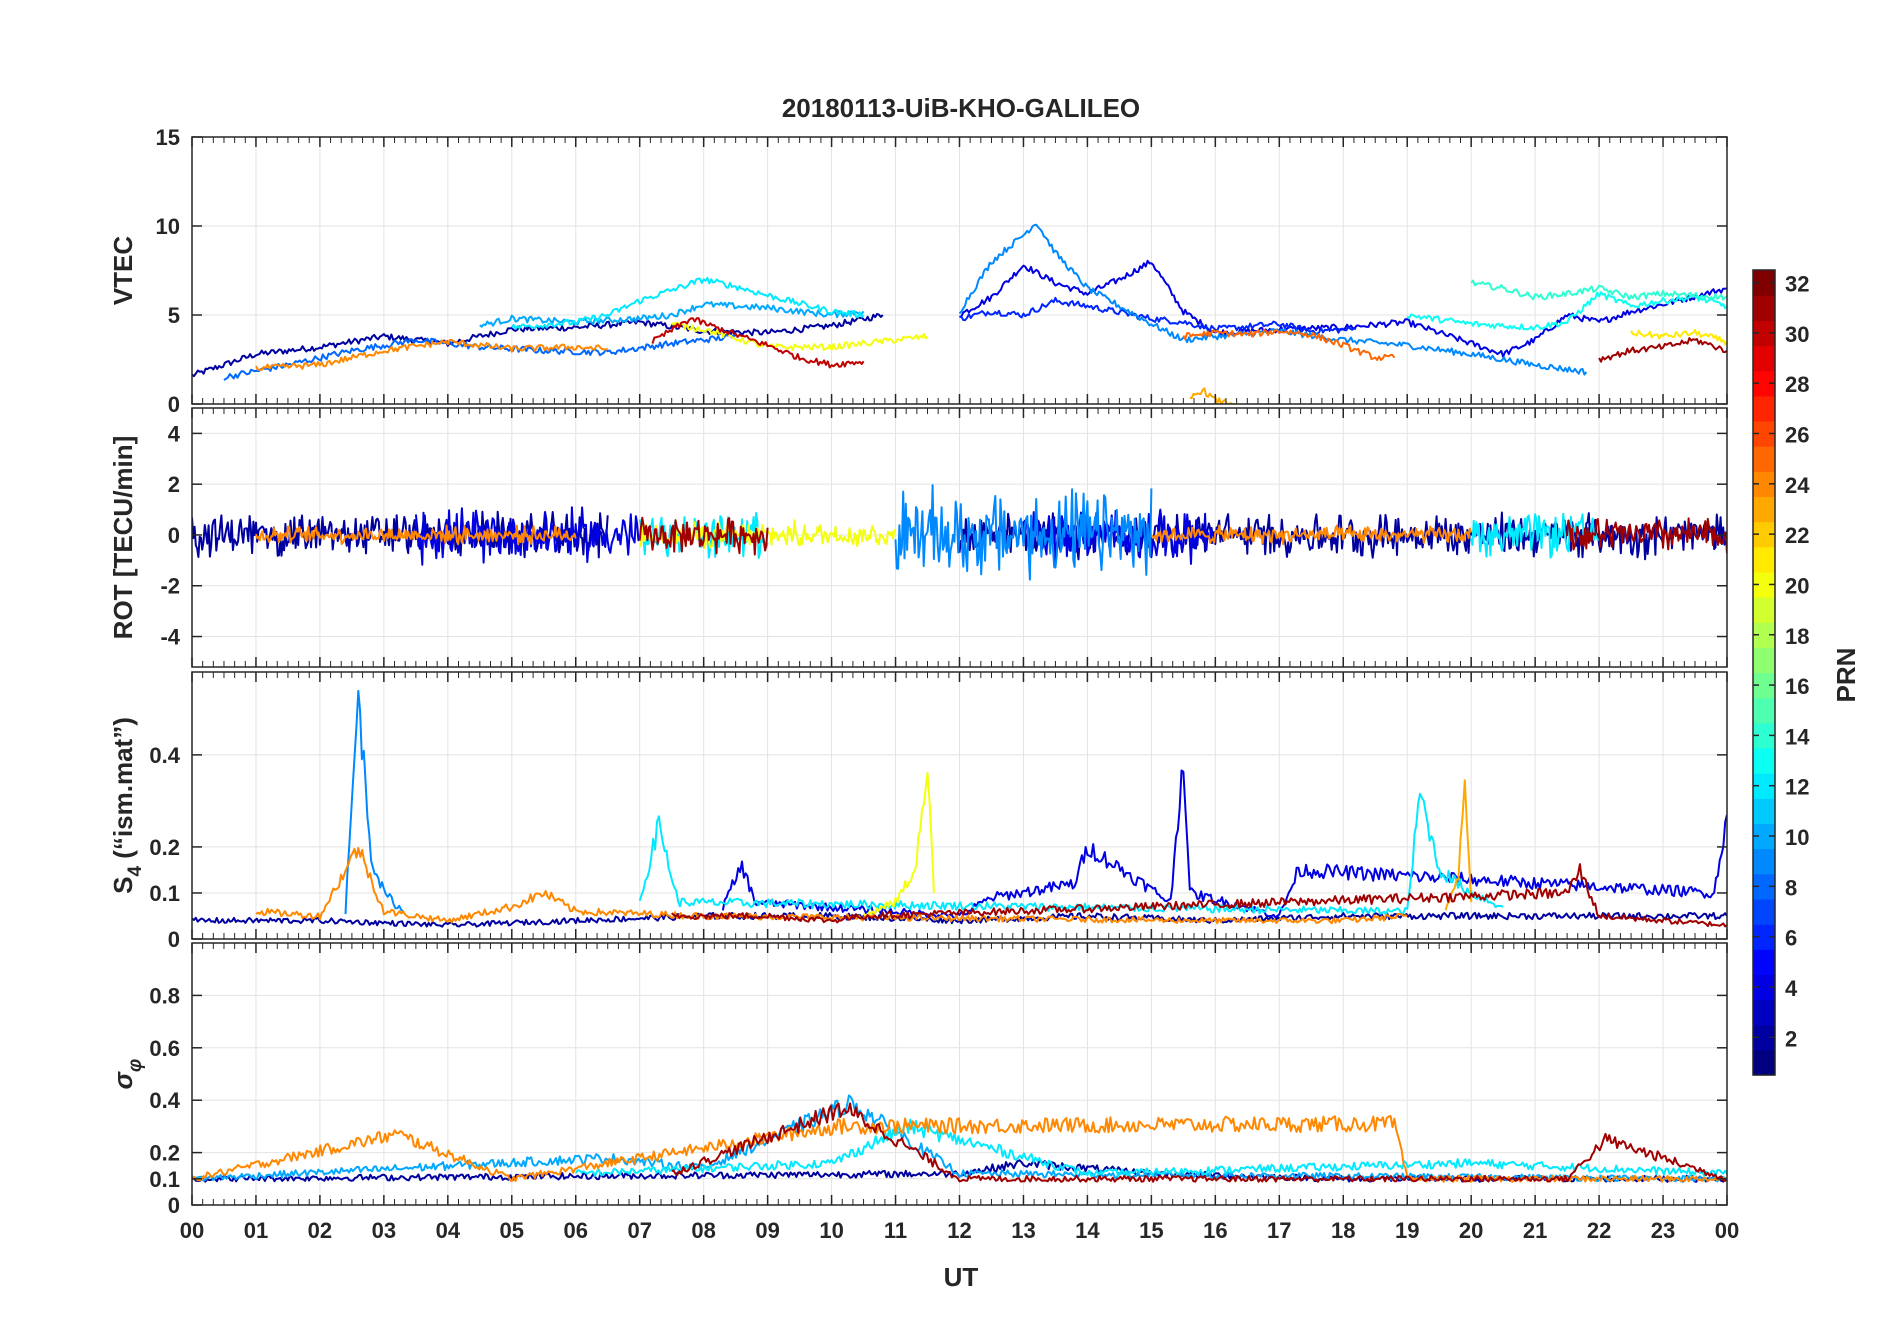  Describe the element at coordinates (1797, 535) in the screenshot. I see `colorbar-tick-label: 22` at that location.